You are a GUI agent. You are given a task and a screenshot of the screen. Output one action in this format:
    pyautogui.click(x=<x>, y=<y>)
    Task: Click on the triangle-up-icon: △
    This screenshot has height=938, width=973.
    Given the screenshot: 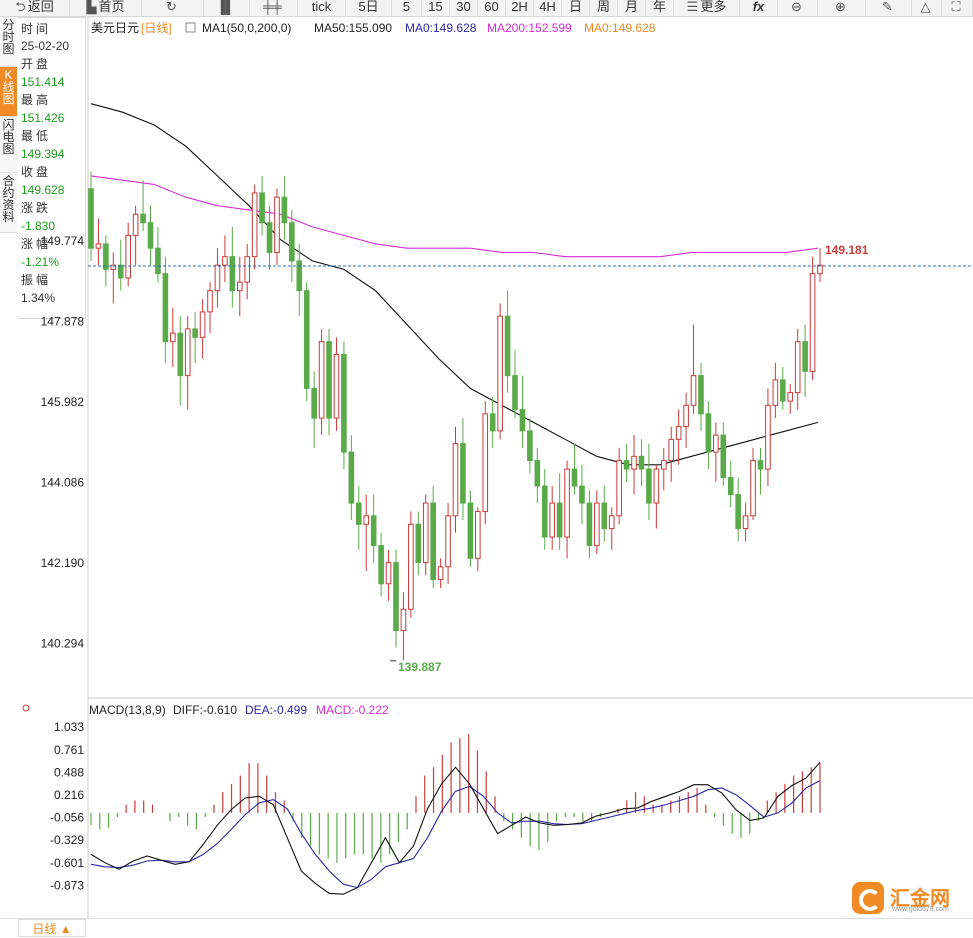 What is the action you would take?
    pyautogui.click(x=925, y=7)
    